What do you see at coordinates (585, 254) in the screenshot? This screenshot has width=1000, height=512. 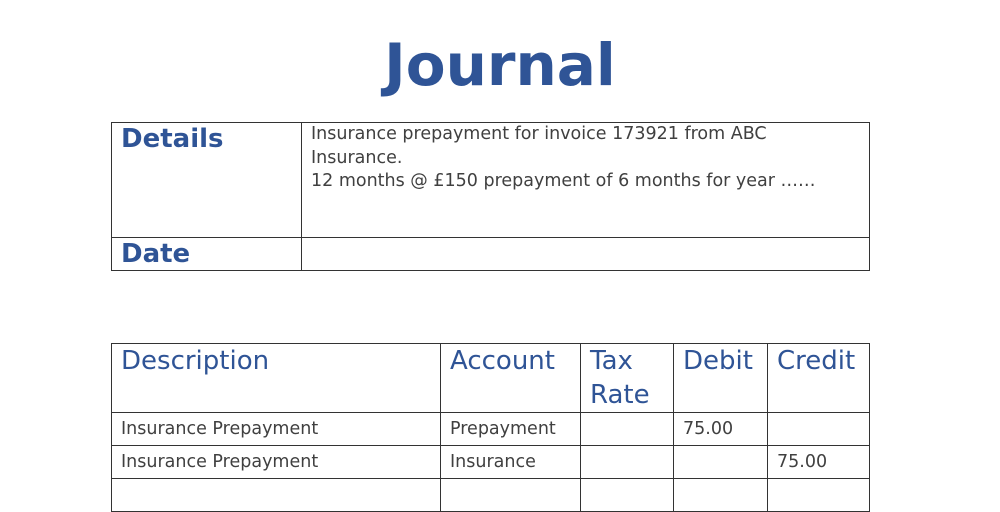 I see `date-value` at bounding box center [585, 254].